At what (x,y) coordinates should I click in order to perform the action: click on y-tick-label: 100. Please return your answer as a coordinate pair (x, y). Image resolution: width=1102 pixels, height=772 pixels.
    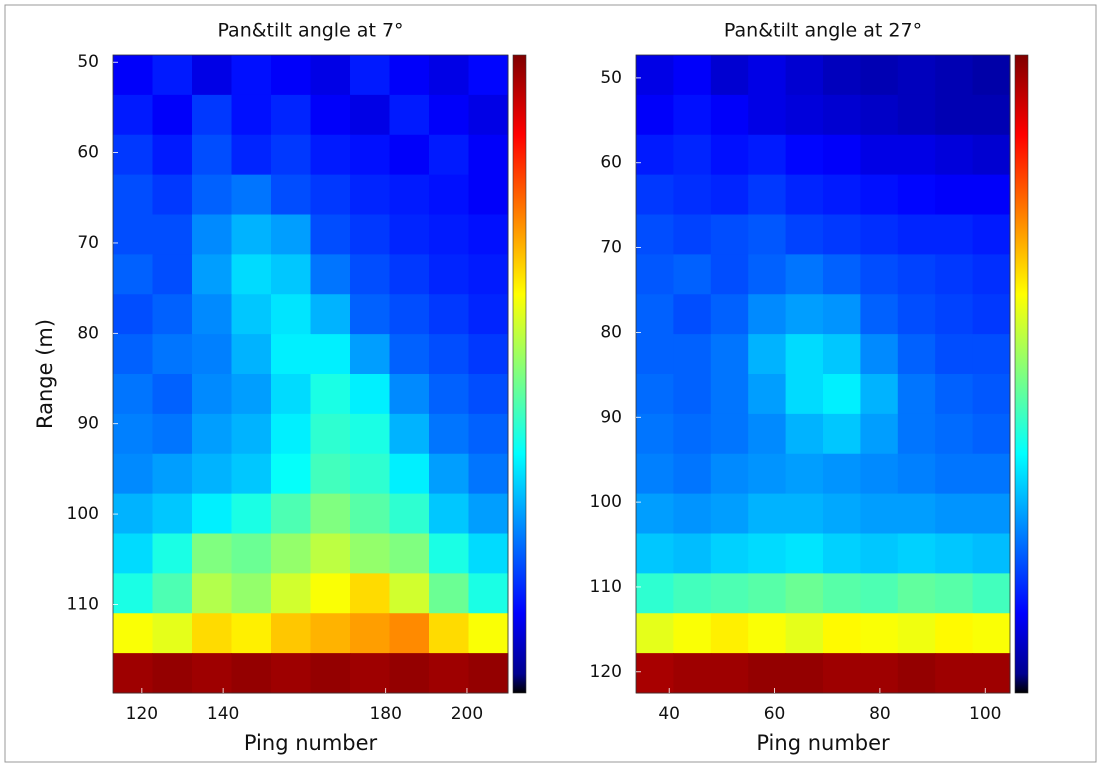
    Looking at the image, I should click on (606, 502).